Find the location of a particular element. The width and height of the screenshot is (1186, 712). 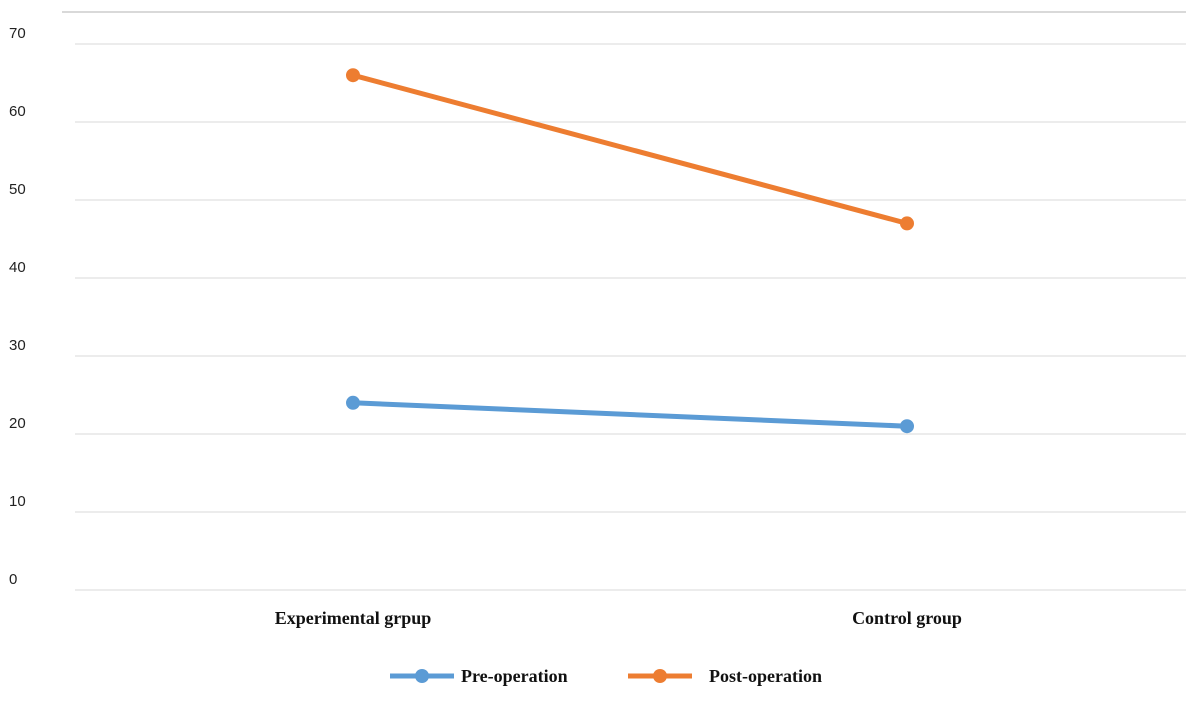

x-category-label: Control group is located at coordinates (907, 618).